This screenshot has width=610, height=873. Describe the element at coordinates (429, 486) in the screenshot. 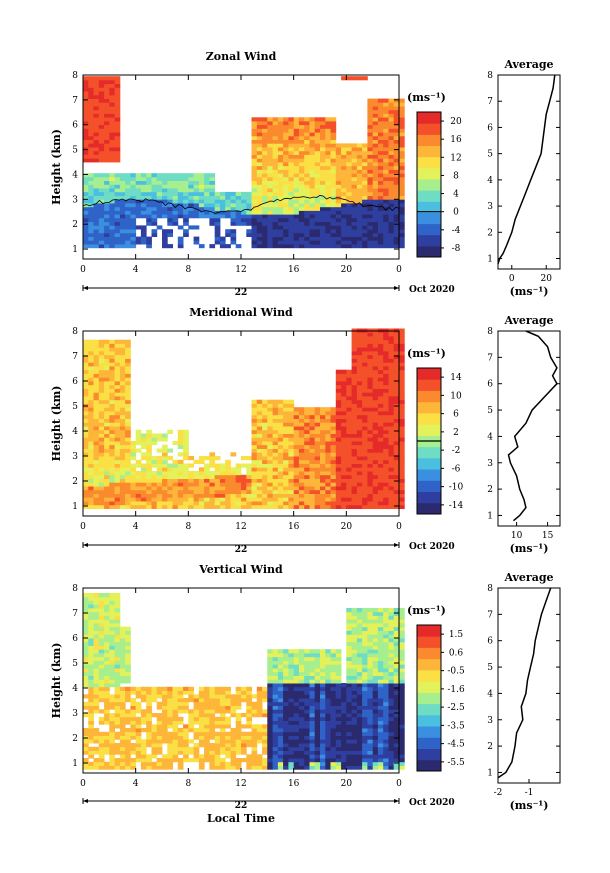

I see `colorbar-swatch` at that location.